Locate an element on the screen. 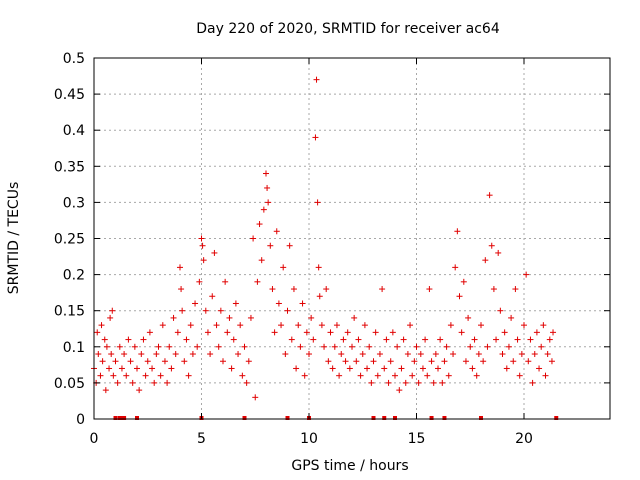 The height and width of the screenshot is (480, 640). x-tick-label: 5 is located at coordinates (201, 439).